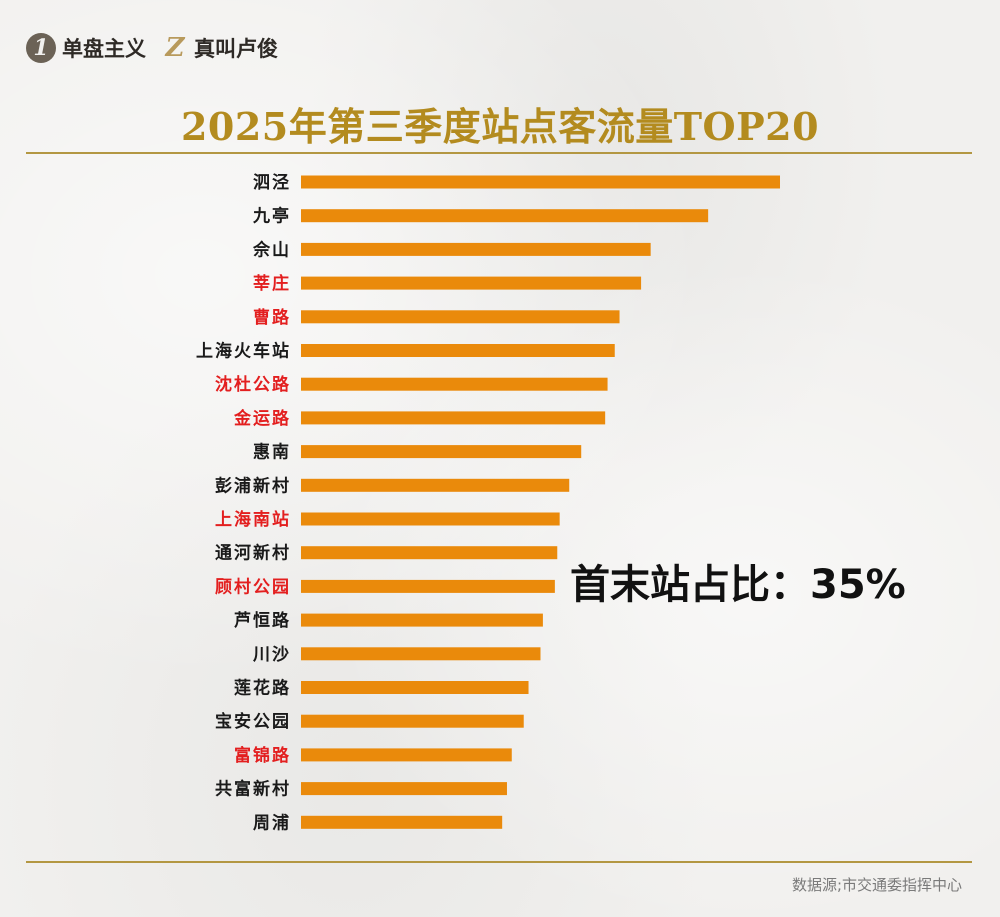 This screenshot has height=917, width=1000. I want to click on category-label-5: 曹路, so click(272, 317).